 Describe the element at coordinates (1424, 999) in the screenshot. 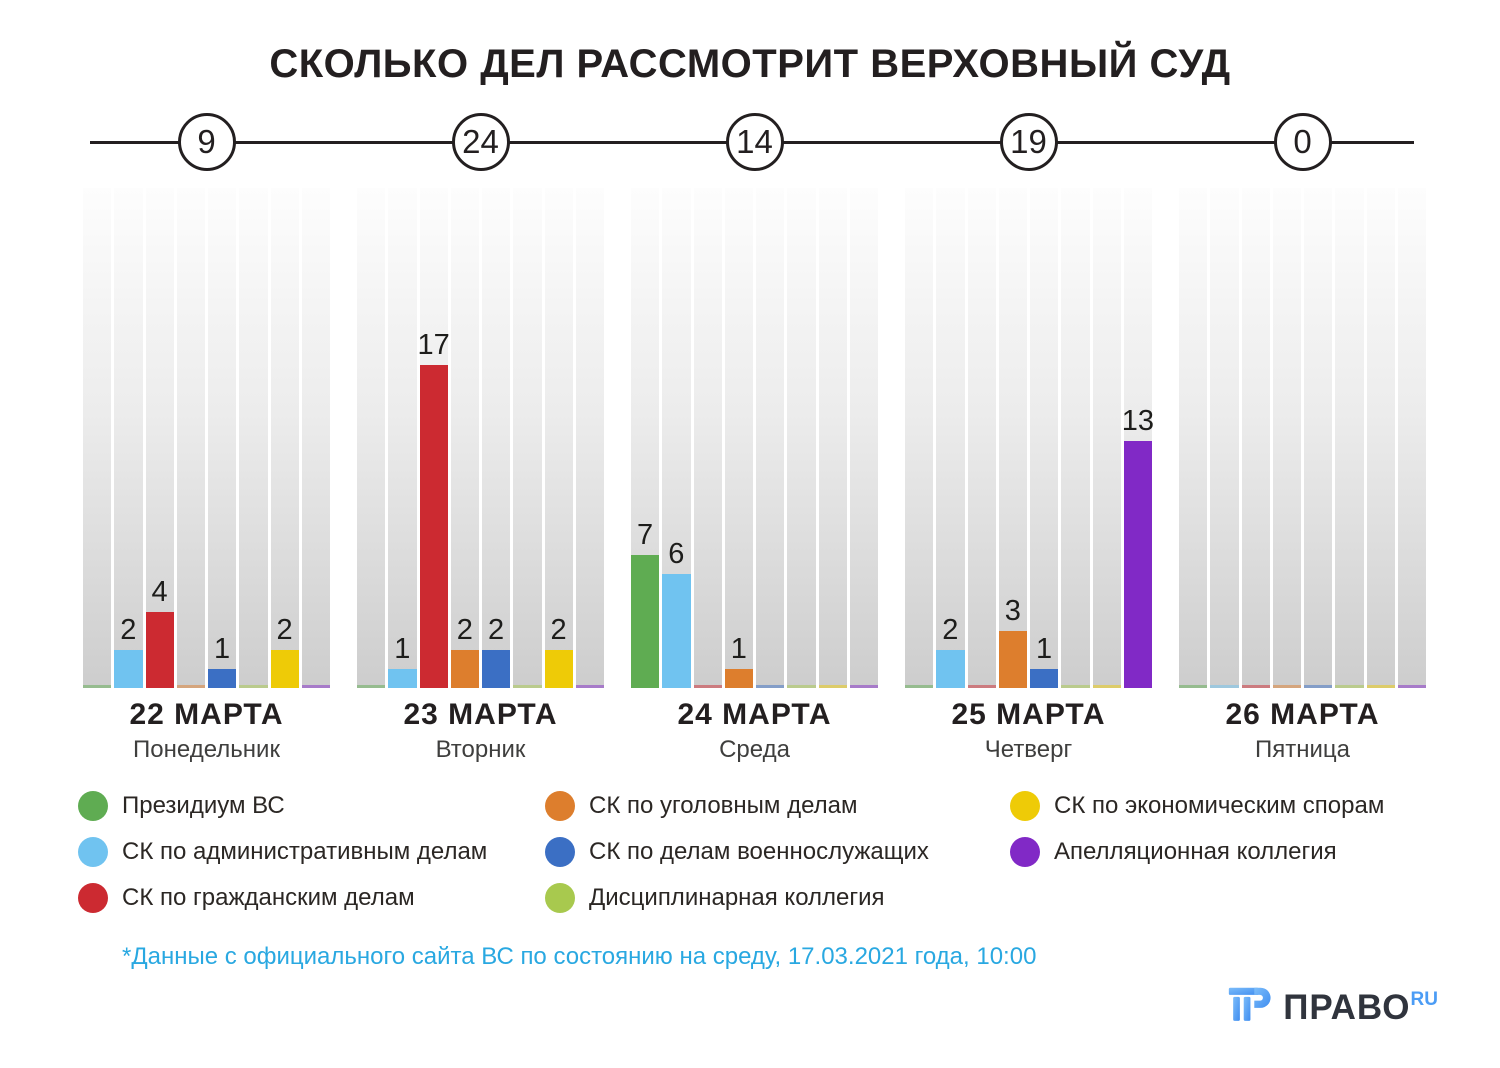

I see `pravo-logo-tld: RU` at that location.